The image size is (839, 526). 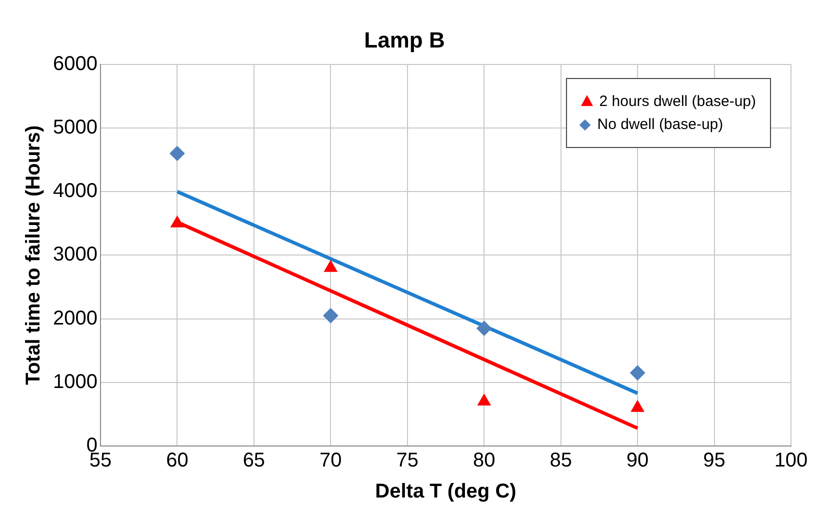 What do you see at coordinates (75, 255) in the screenshot?
I see `y-tick-label: 3000` at bounding box center [75, 255].